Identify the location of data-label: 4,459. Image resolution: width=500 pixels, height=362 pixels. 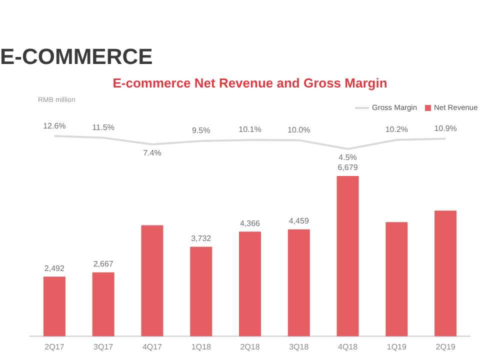
(299, 221).